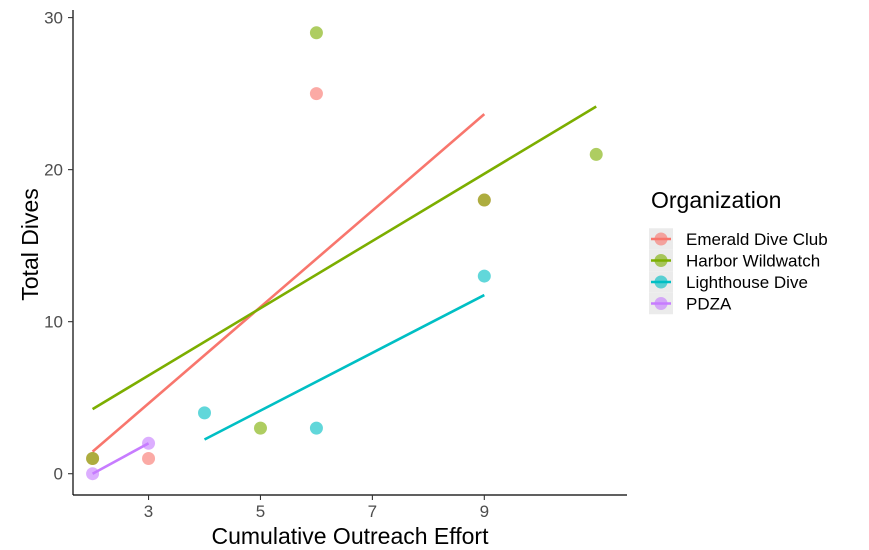 The width and height of the screenshot is (869, 550). What do you see at coordinates (351, 536) in the screenshot?
I see `x-axis-title: Cumulative Outreach Effort` at bounding box center [351, 536].